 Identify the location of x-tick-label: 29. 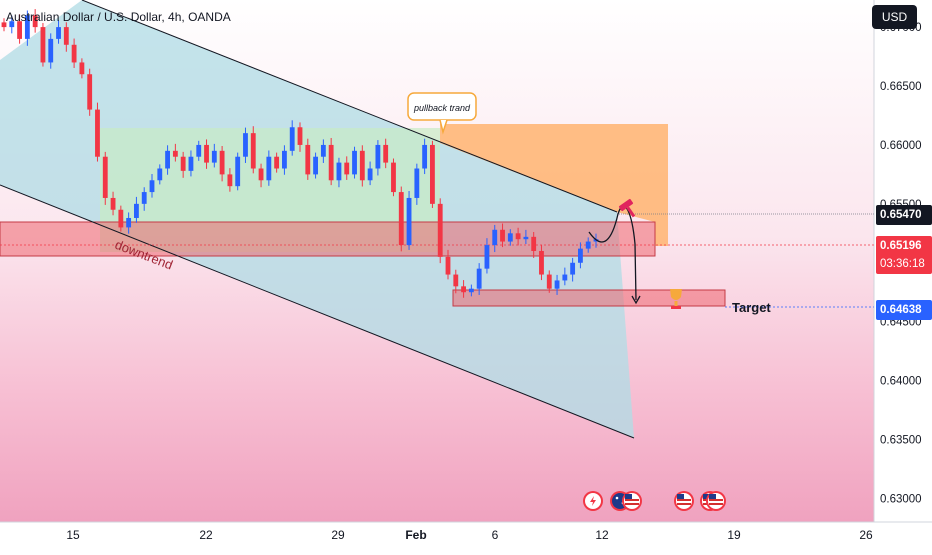
(338, 535).